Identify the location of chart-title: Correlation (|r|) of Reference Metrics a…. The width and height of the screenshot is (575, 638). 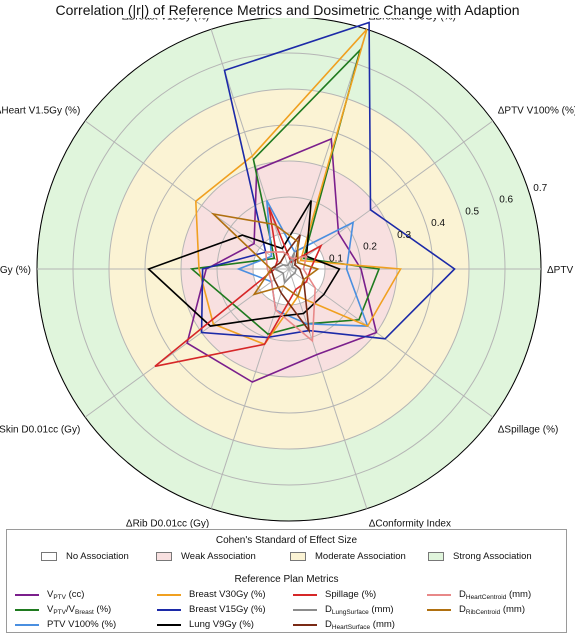
(287, 10).